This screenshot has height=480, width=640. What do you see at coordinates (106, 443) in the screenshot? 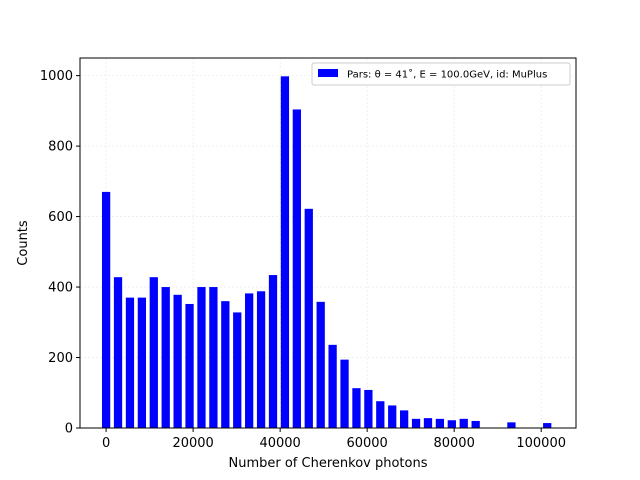
I see `x-tick-label: 0` at bounding box center [106, 443].